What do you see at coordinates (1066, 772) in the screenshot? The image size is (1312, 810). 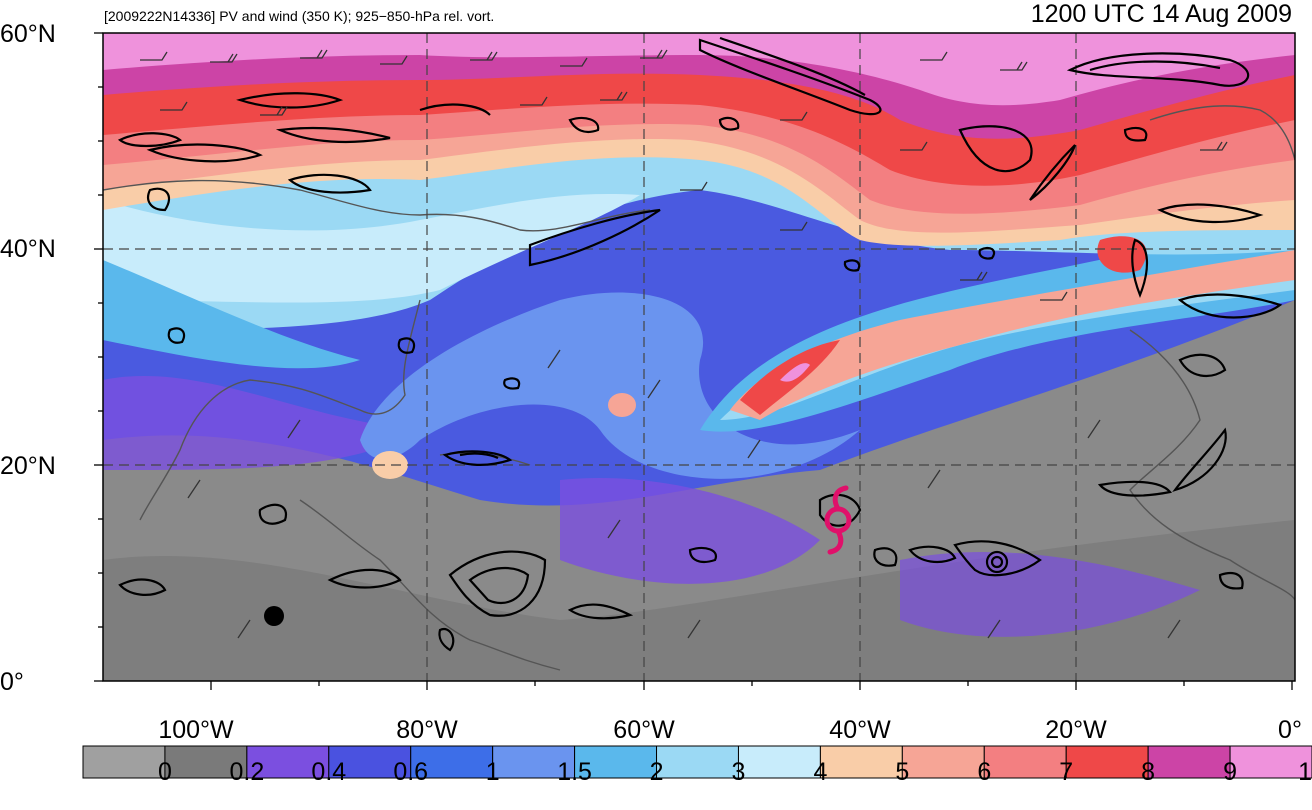 I see `colorbar-tick-label: 7` at bounding box center [1066, 772].